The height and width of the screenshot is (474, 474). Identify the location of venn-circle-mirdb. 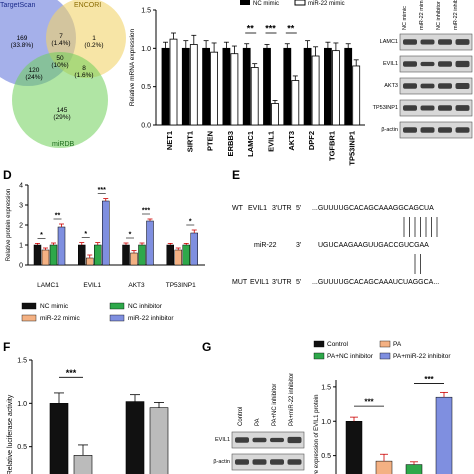
(60, 100).